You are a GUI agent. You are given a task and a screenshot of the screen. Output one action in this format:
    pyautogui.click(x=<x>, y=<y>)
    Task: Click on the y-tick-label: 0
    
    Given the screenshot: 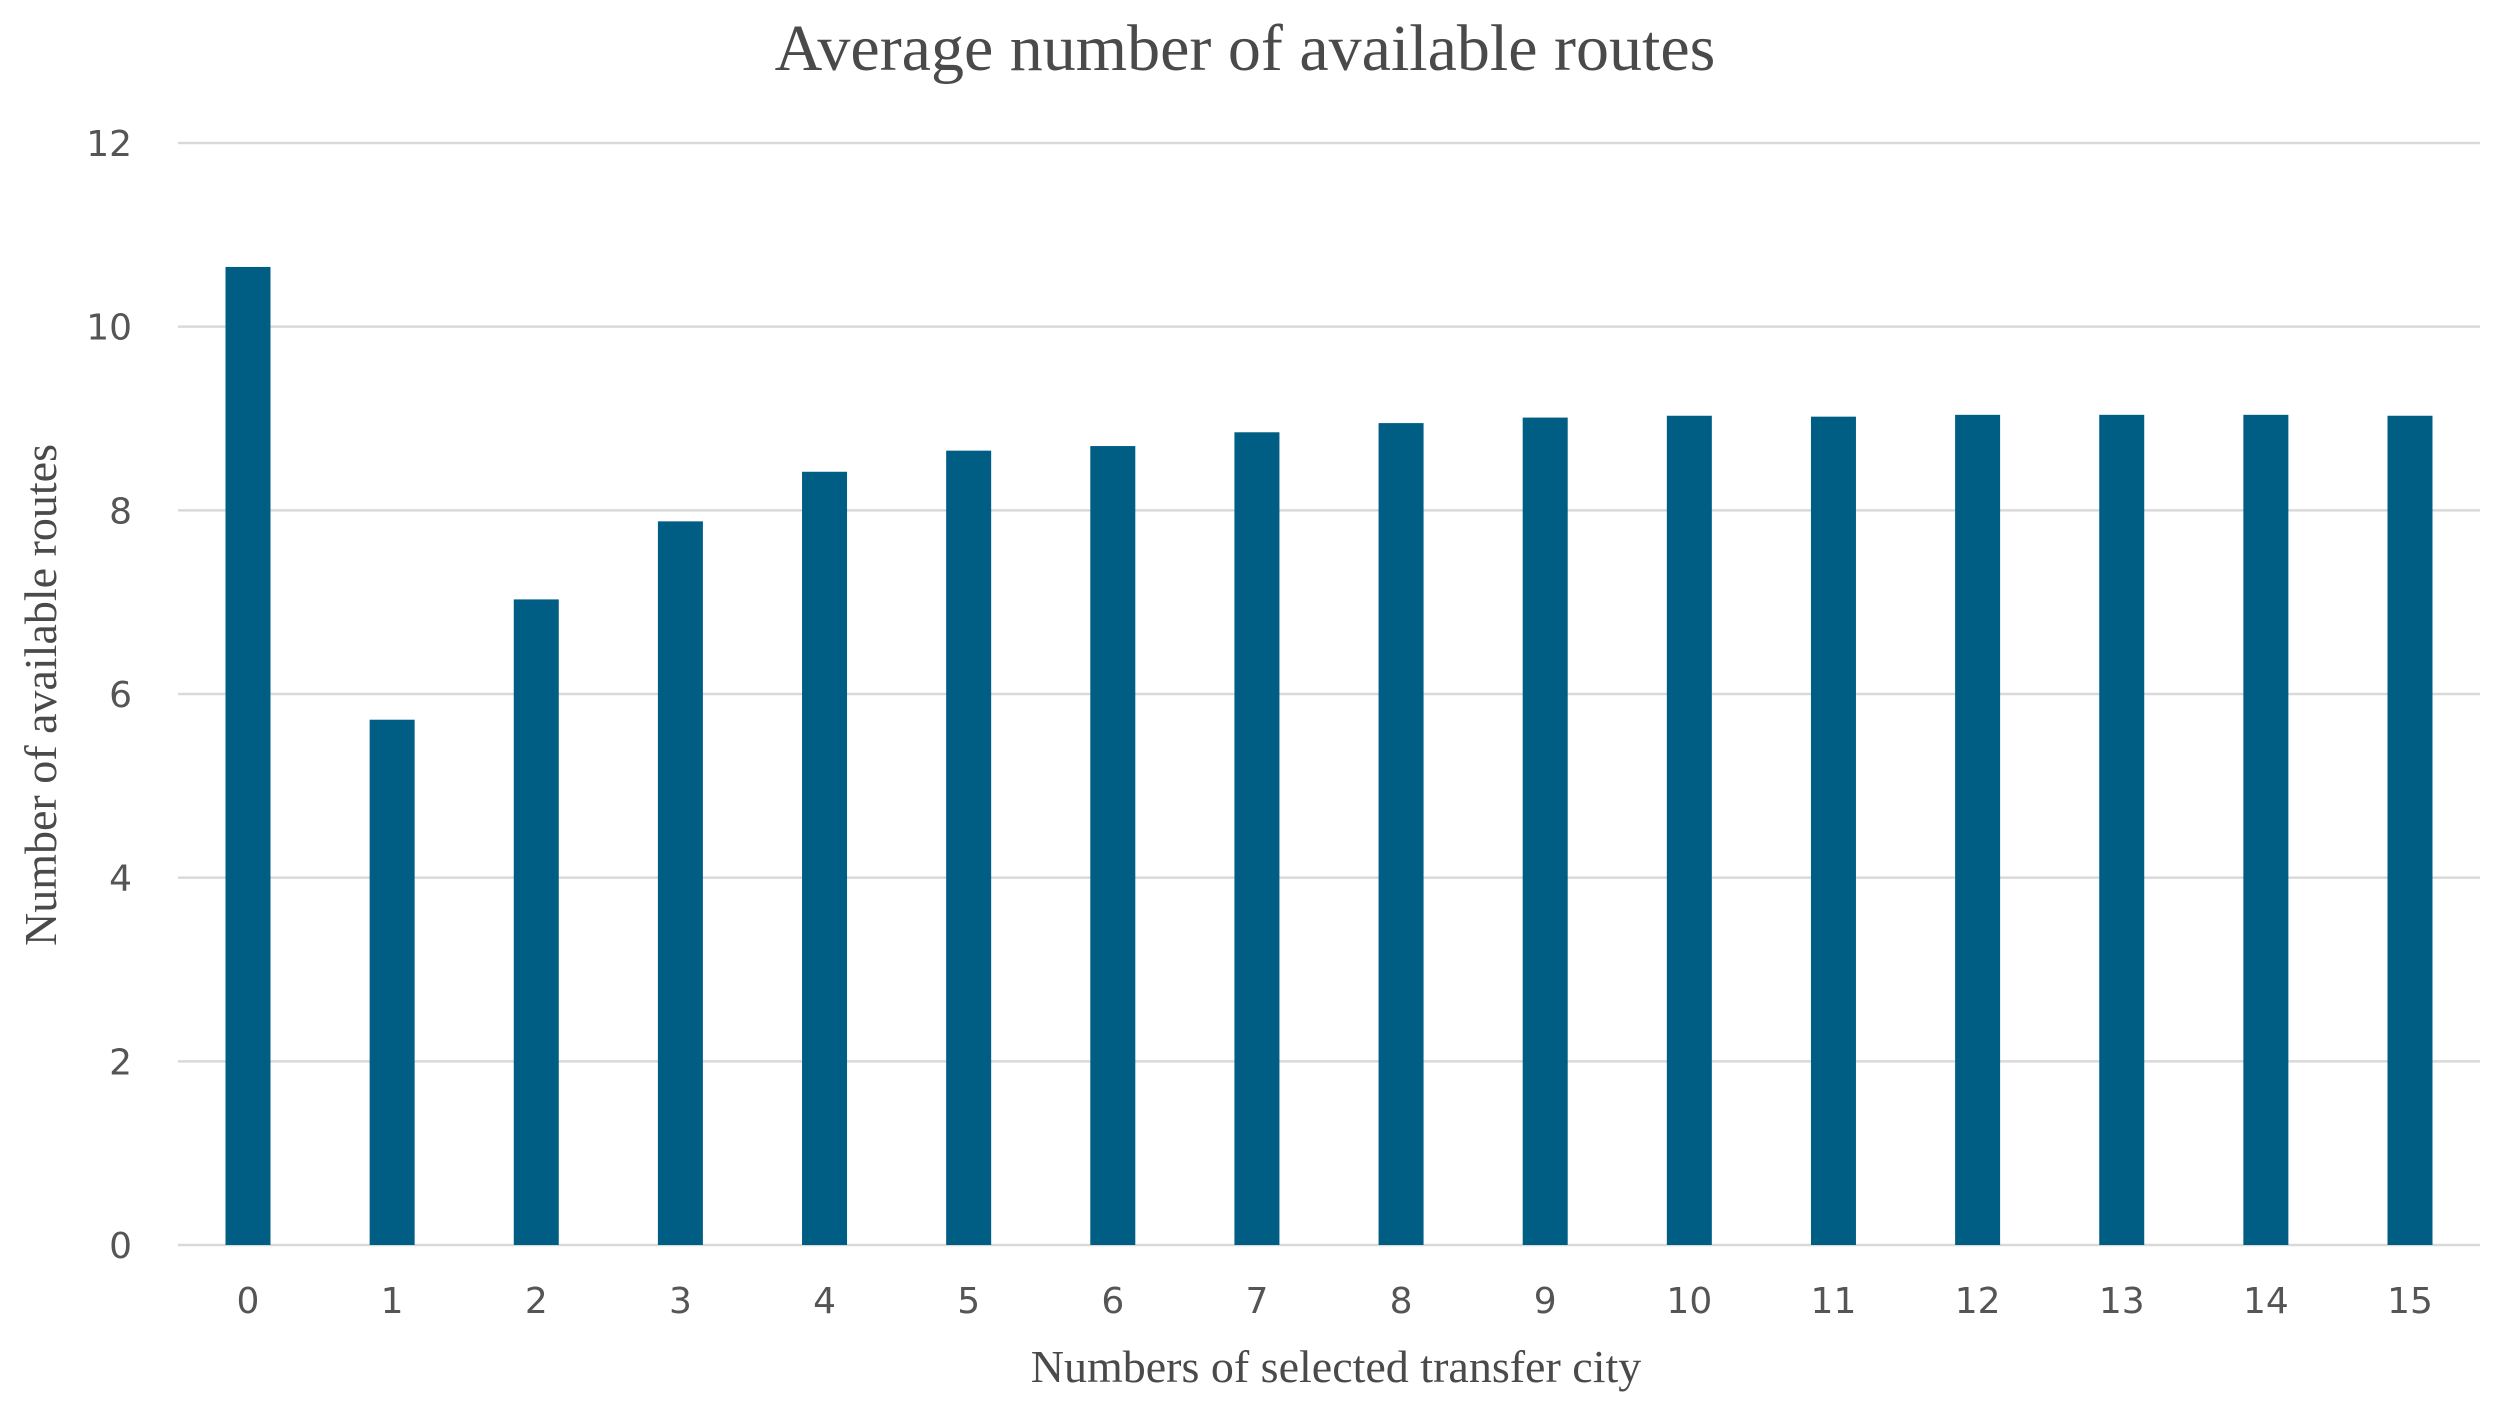 What is the action you would take?
    pyautogui.click(x=120, y=1246)
    